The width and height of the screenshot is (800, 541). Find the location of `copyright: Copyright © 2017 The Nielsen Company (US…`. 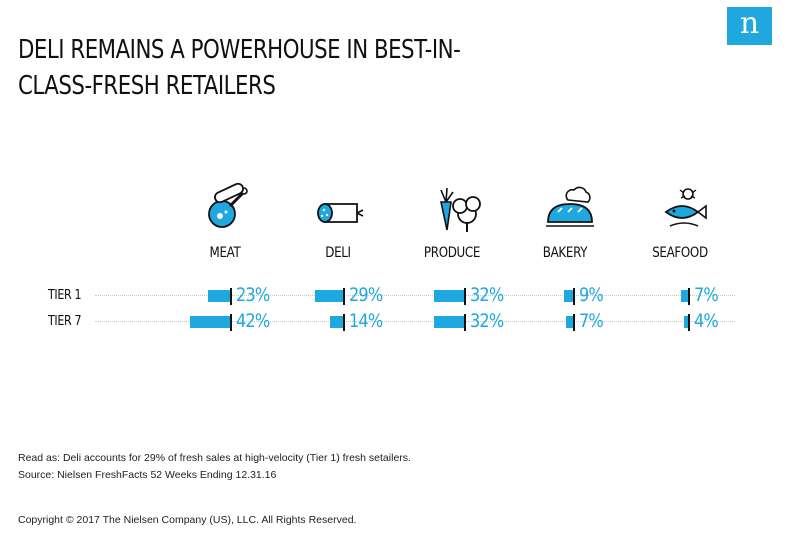

copyright: Copyright © 2017 The Nielsen Company (US… is located at coordinates (187, 520).